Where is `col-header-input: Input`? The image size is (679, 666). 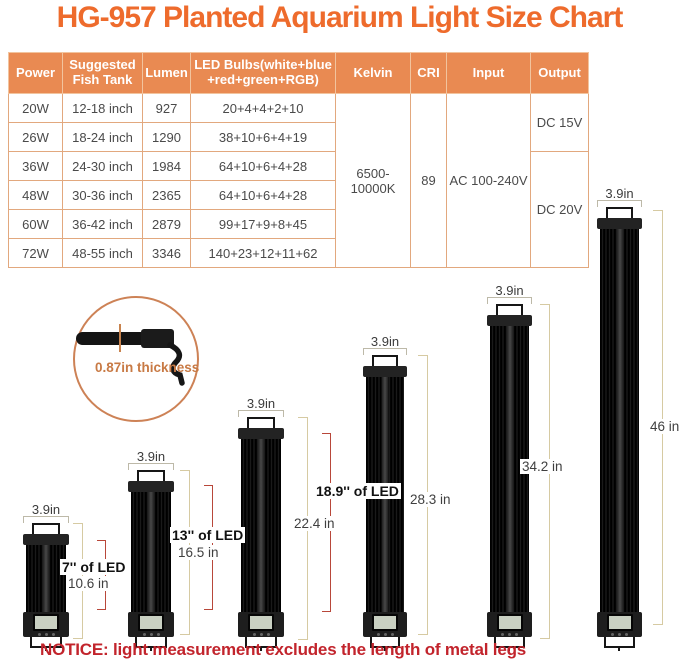 col-header-input: Input is located at coordinates (488, 73).